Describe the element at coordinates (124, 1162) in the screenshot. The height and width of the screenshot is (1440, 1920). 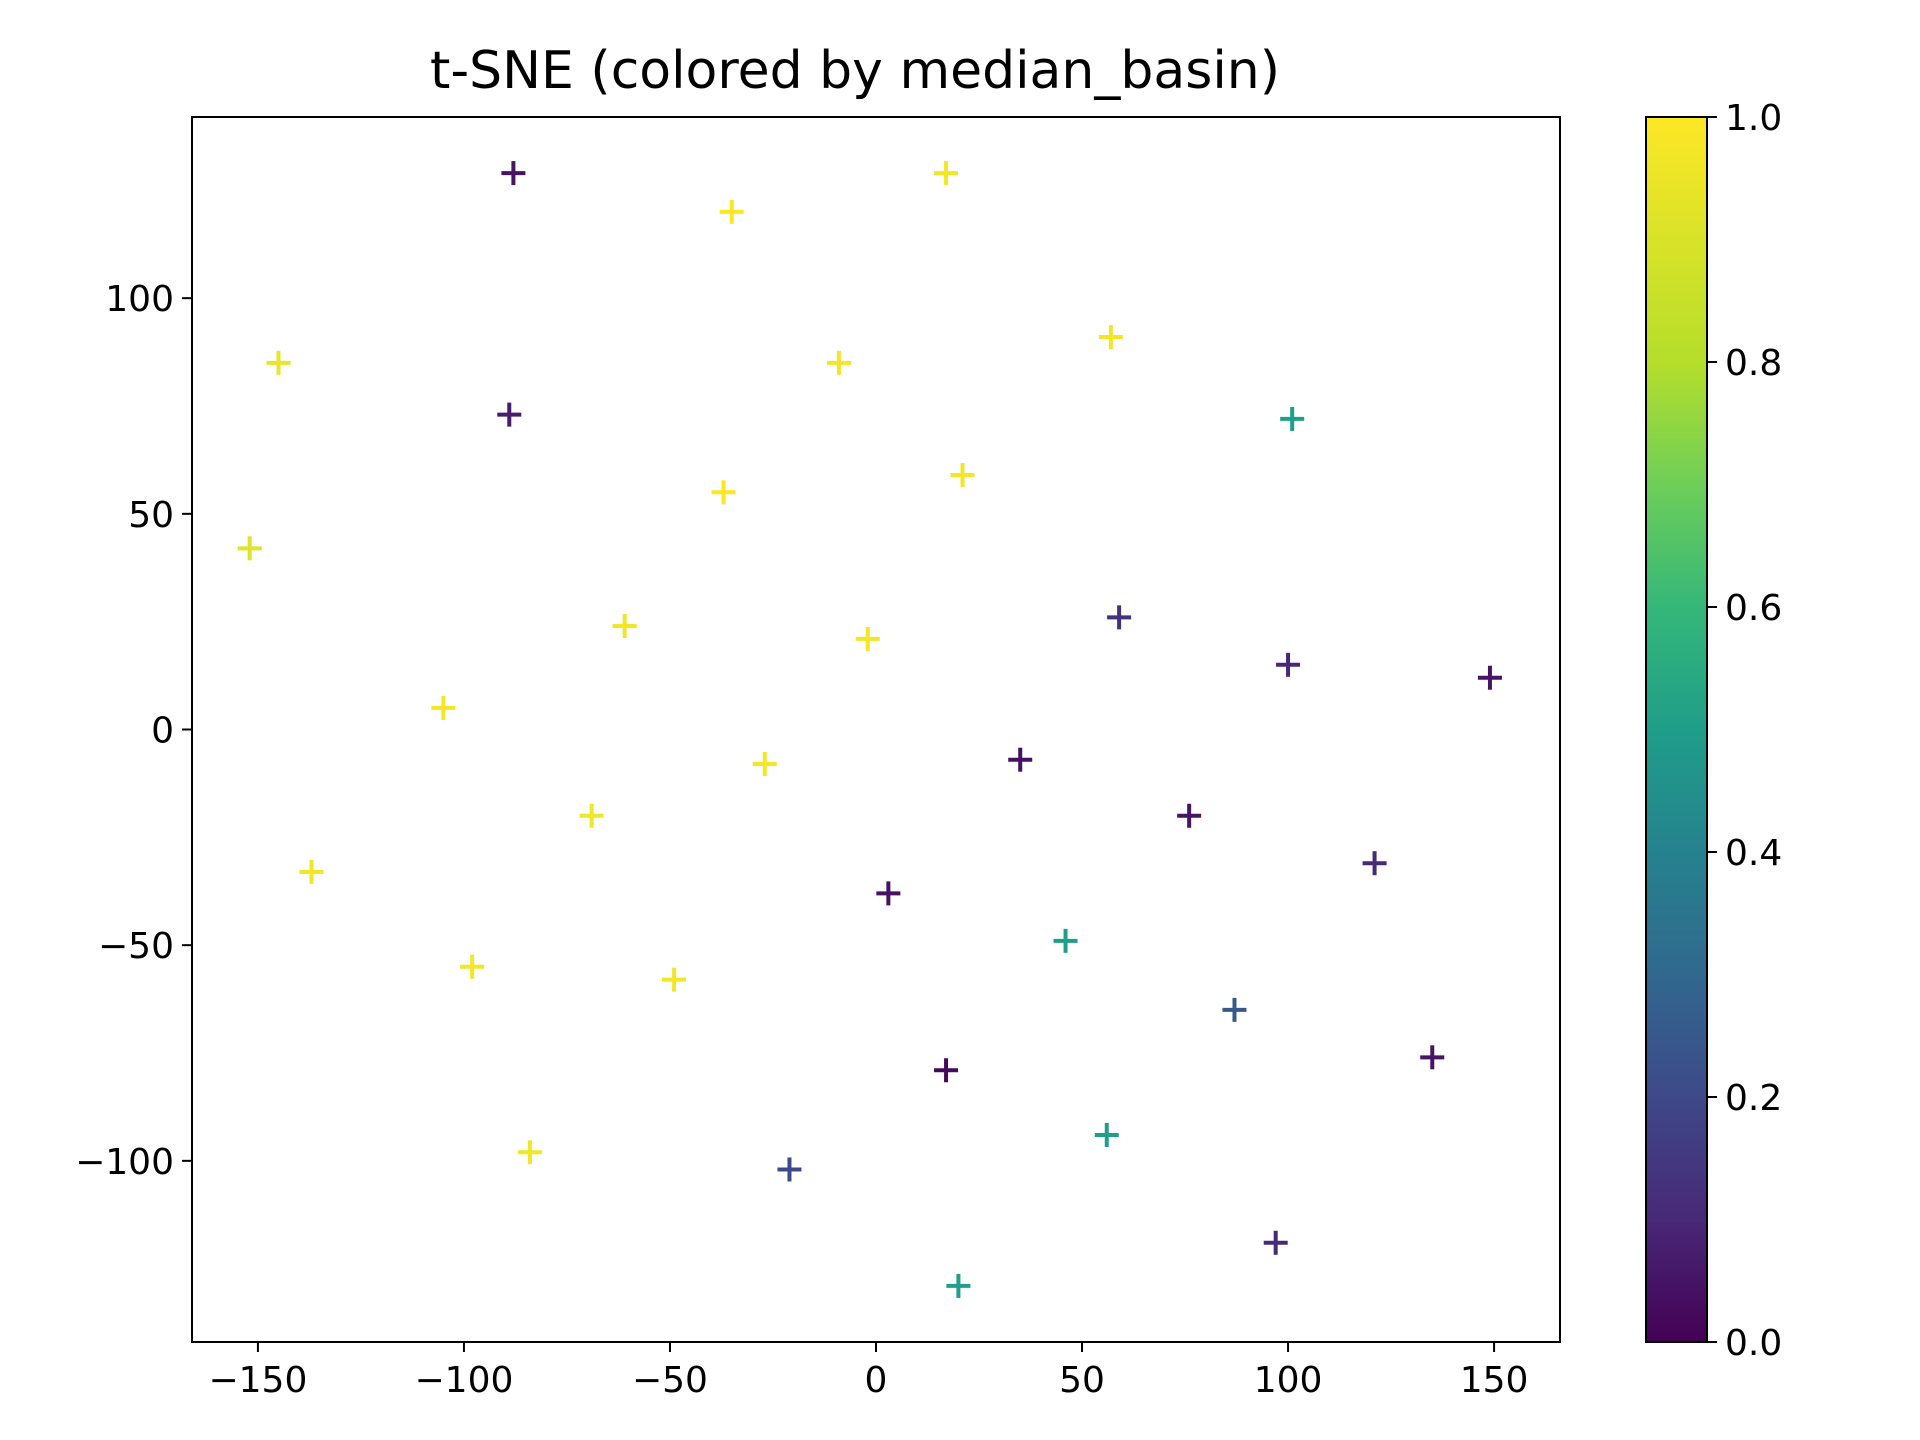
I see `y-tick-label: −100` at that location.